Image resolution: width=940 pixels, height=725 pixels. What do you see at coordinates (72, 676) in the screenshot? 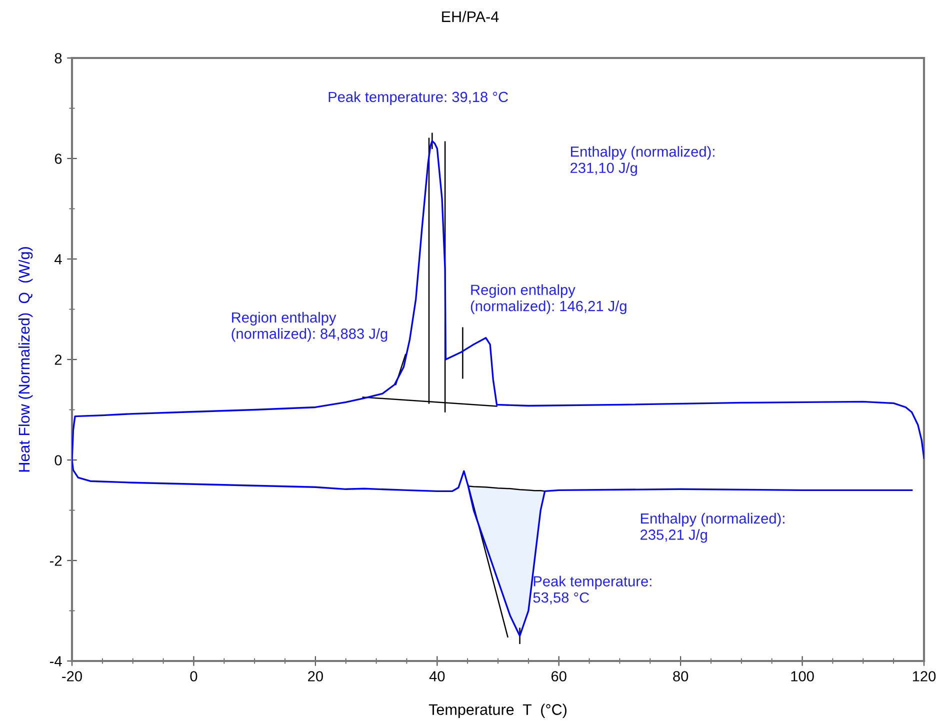
I see `x-tick-label: -20` at bounding box center [72, 676].